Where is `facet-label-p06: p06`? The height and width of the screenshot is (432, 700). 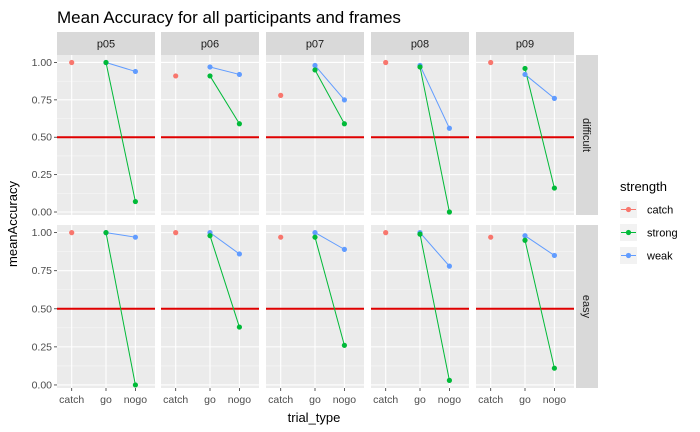 facet-label-p06: p06 is located at coordinates (210, 45).